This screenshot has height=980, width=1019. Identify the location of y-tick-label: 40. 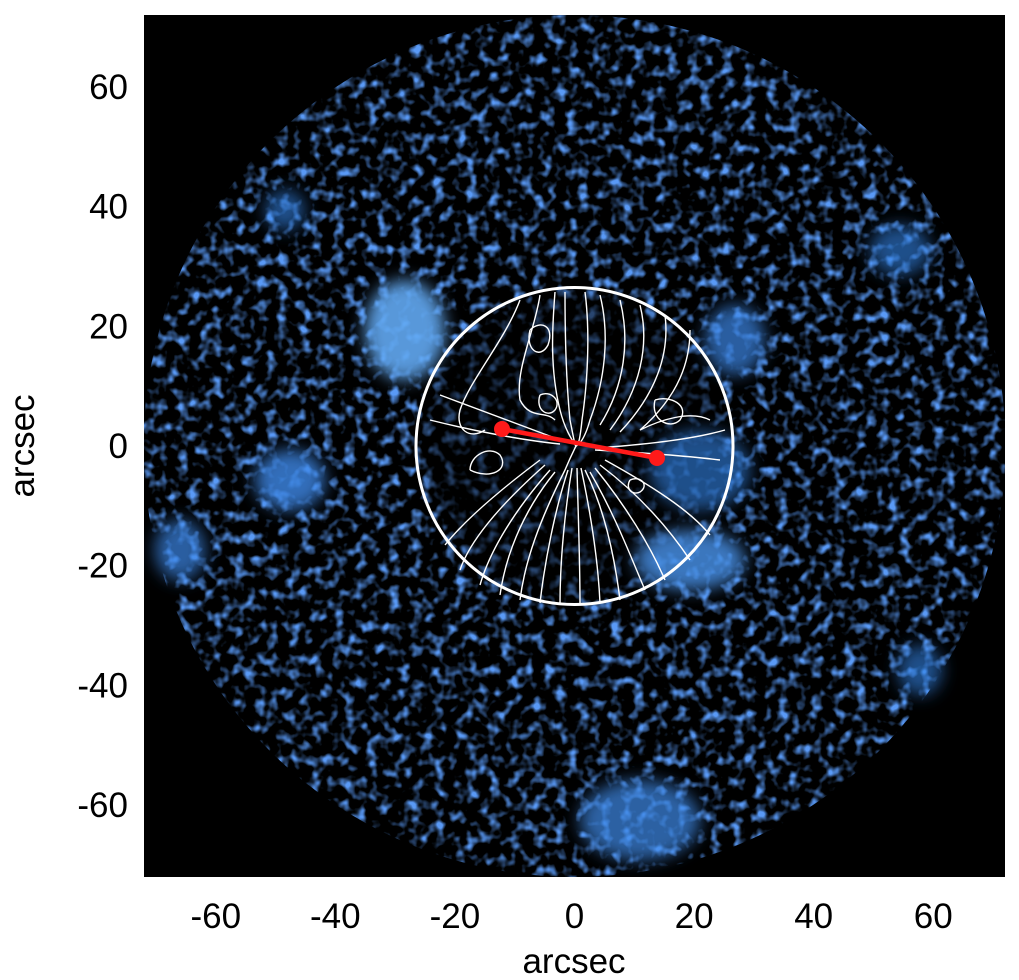
(108, 207).